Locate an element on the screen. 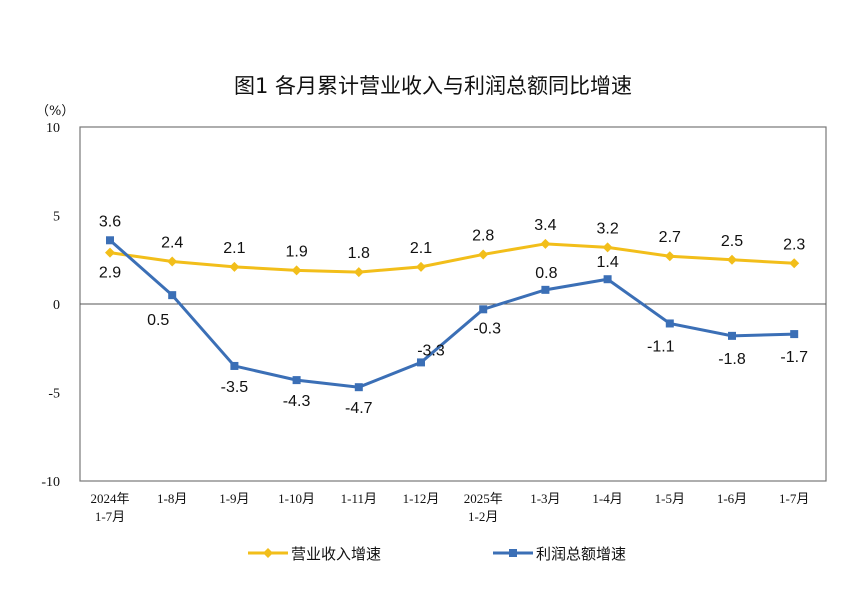 This screenshot has height=597, width=866. data-label: 3.4 is located at coordinates (545, 225).